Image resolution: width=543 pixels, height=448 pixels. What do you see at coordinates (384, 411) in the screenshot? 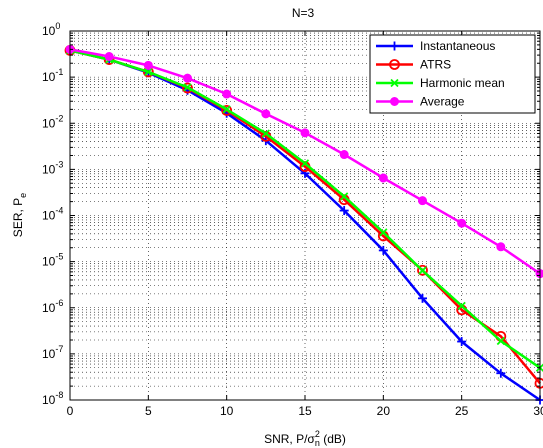
I see `x-tick-label: 20` at bounding box center [384, 411].